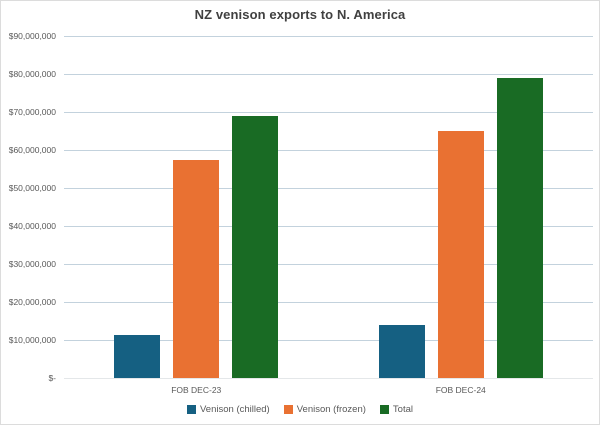 This screenshot has height=425, width=600. What do you see at coordinates (300, 14) in the screenshot?
I see `chart-title: NZ venison exports to N. America` at bounding box center [300, 14].